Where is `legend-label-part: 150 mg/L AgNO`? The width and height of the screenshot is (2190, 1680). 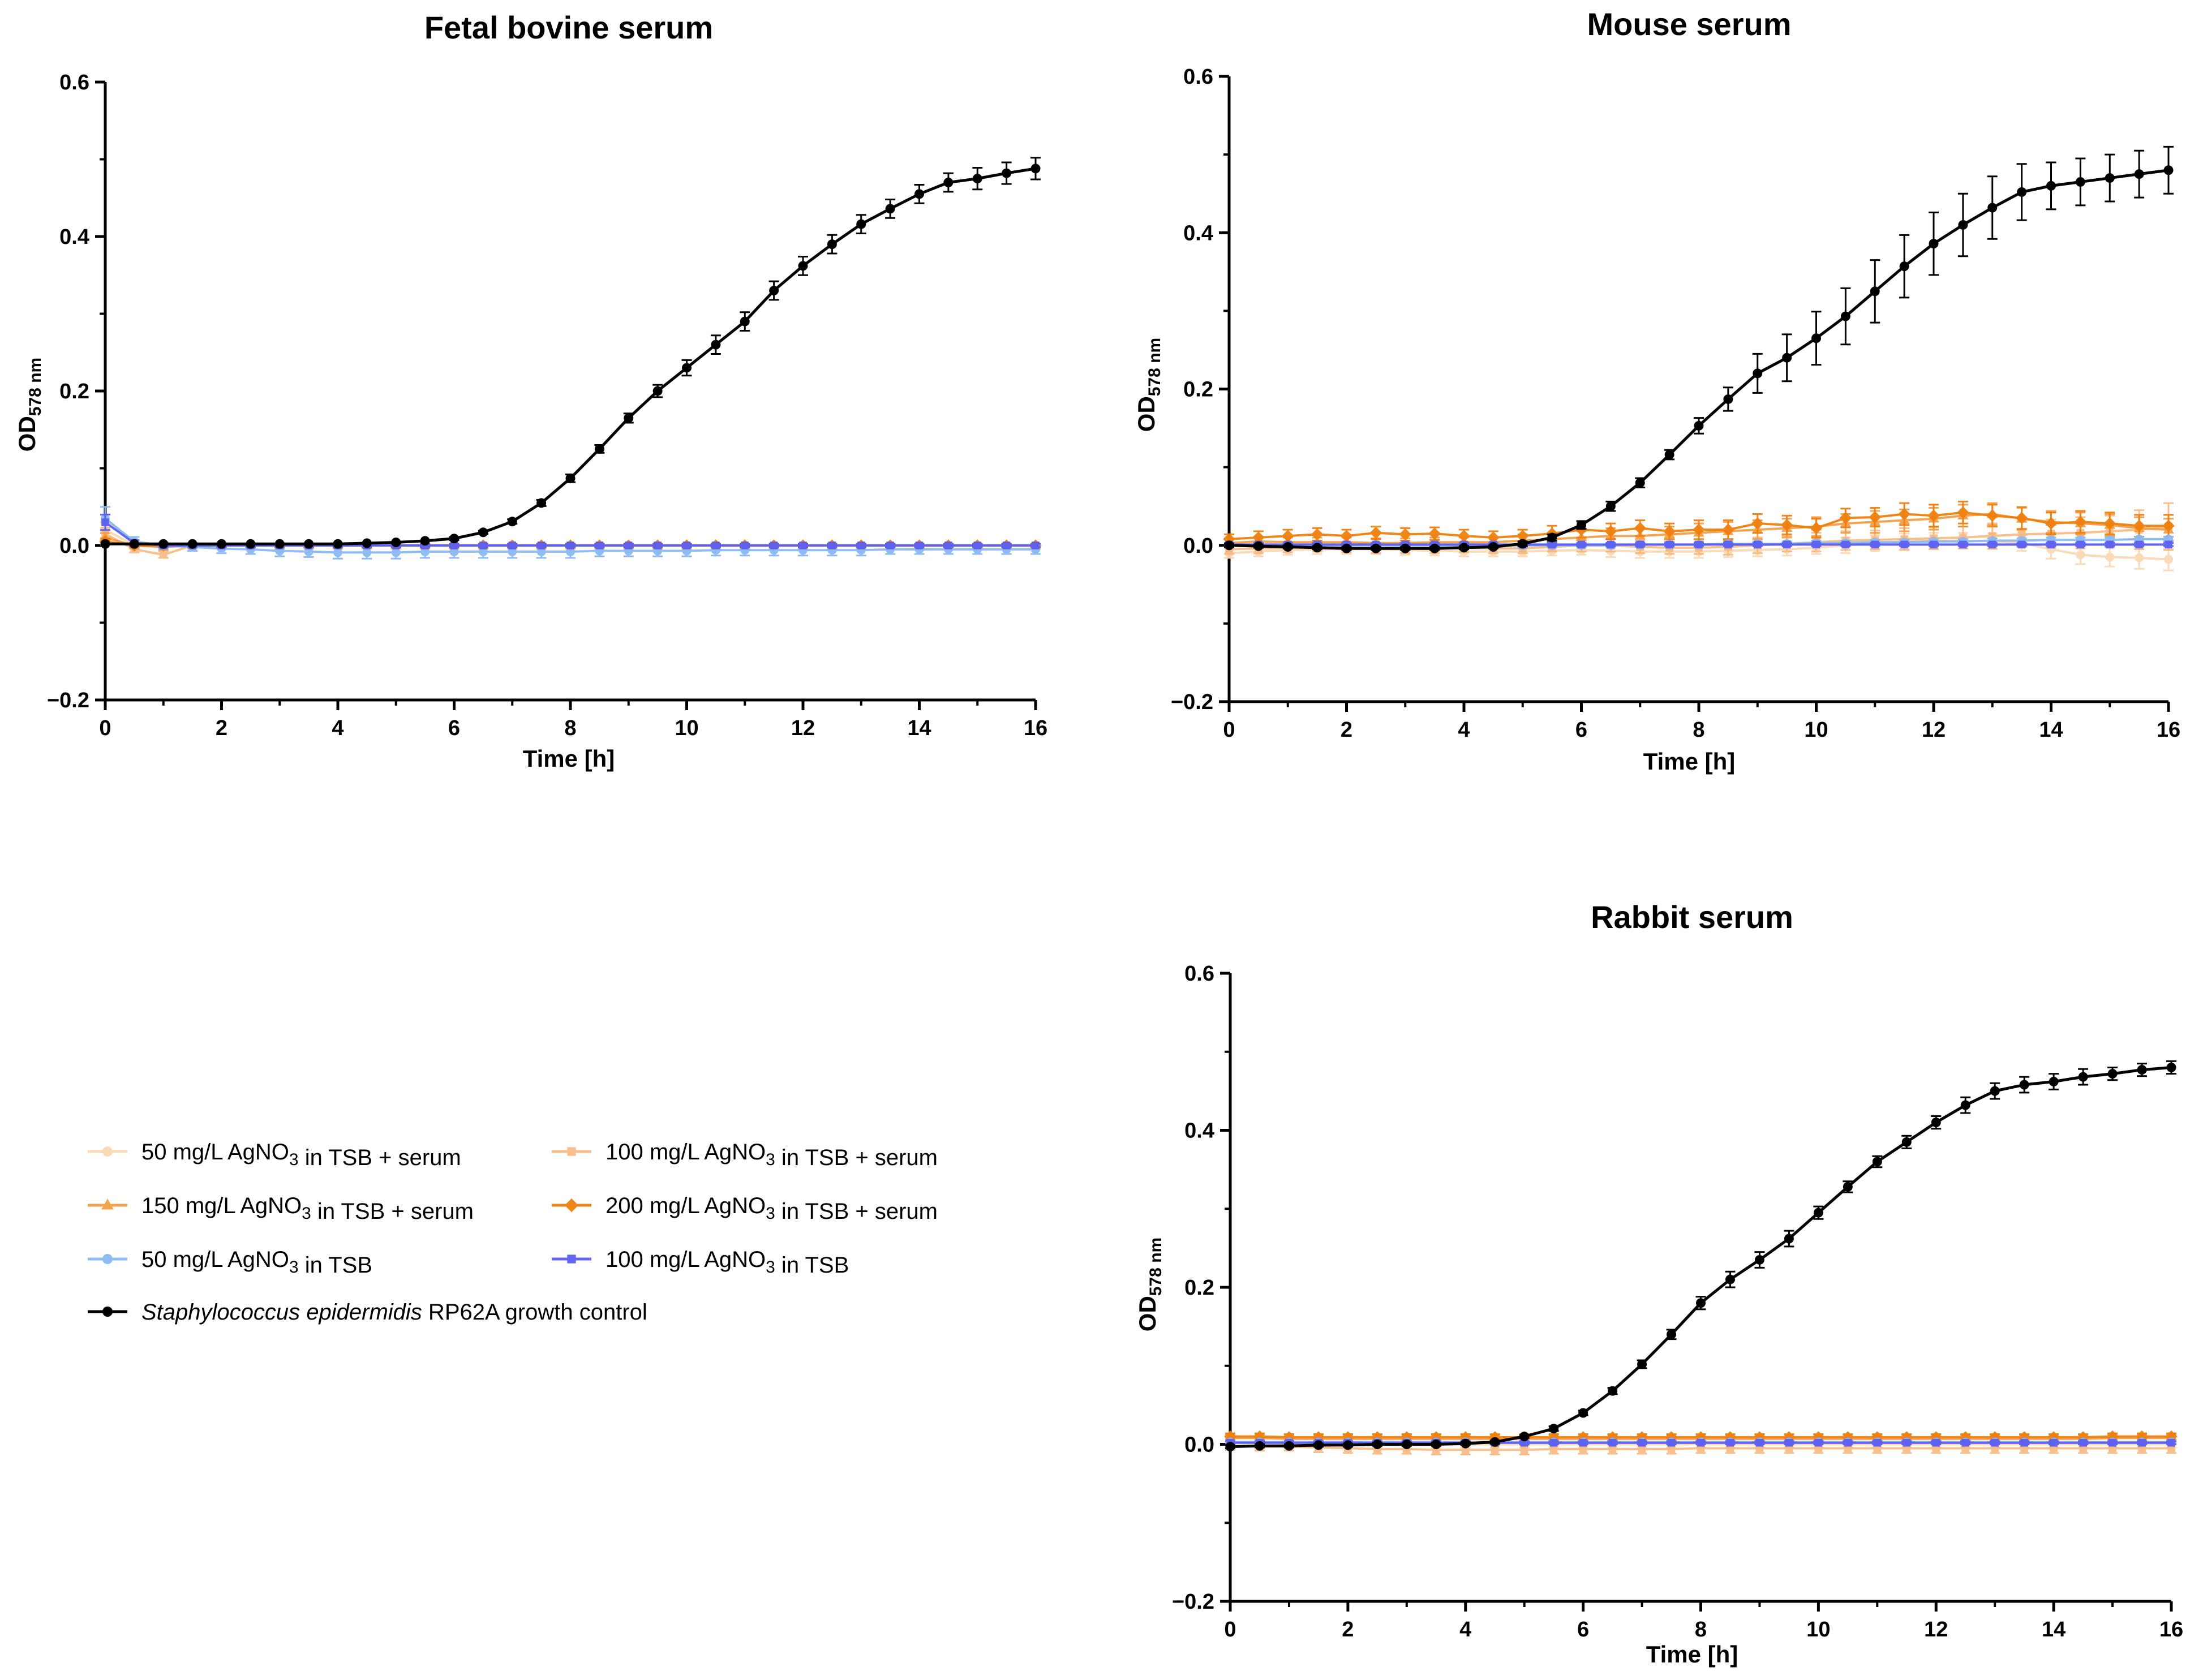
legend-label-part: 150 mg/L AgNO is located at coordinates (221, 1205).